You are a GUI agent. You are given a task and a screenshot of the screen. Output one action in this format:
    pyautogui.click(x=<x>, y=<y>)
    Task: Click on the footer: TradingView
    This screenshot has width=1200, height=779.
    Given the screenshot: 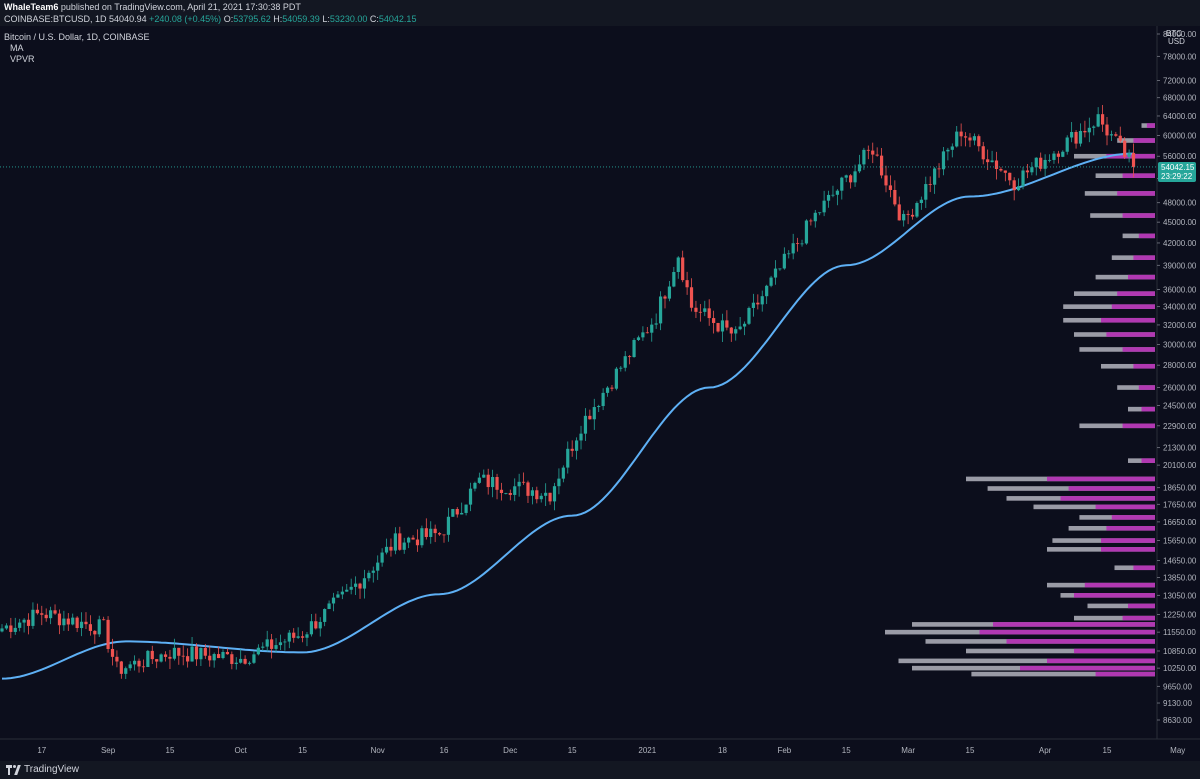 What is the action you would take?
    pyautogui.click(x=600, y=770)
    